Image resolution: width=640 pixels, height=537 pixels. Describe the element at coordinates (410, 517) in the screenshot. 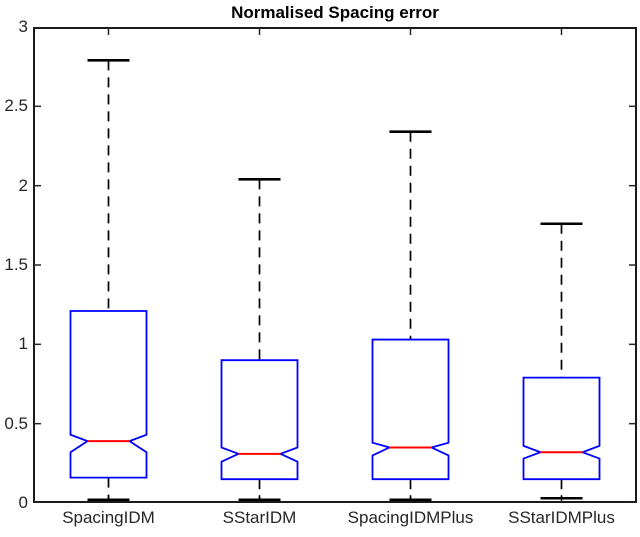

I see `x-tick-label: SpacingIDMPlus` at that location.